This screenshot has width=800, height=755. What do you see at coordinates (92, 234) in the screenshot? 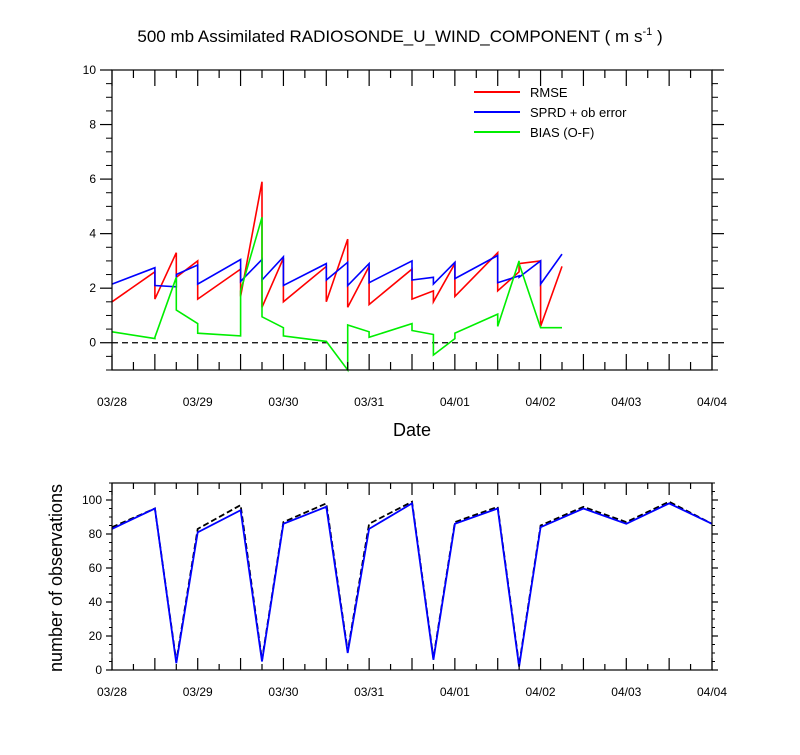
I see `y-tick-label: 4` at bounding box center [92, 234].